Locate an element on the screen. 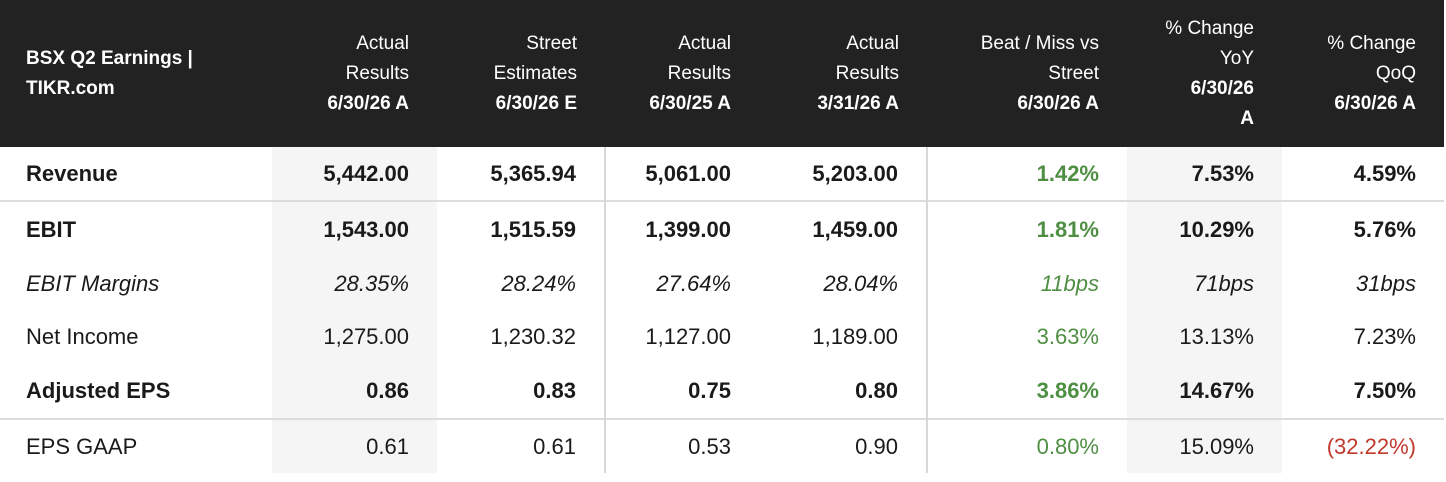  cell-actual: 5,442.00 is located at coordinates (354, 174).